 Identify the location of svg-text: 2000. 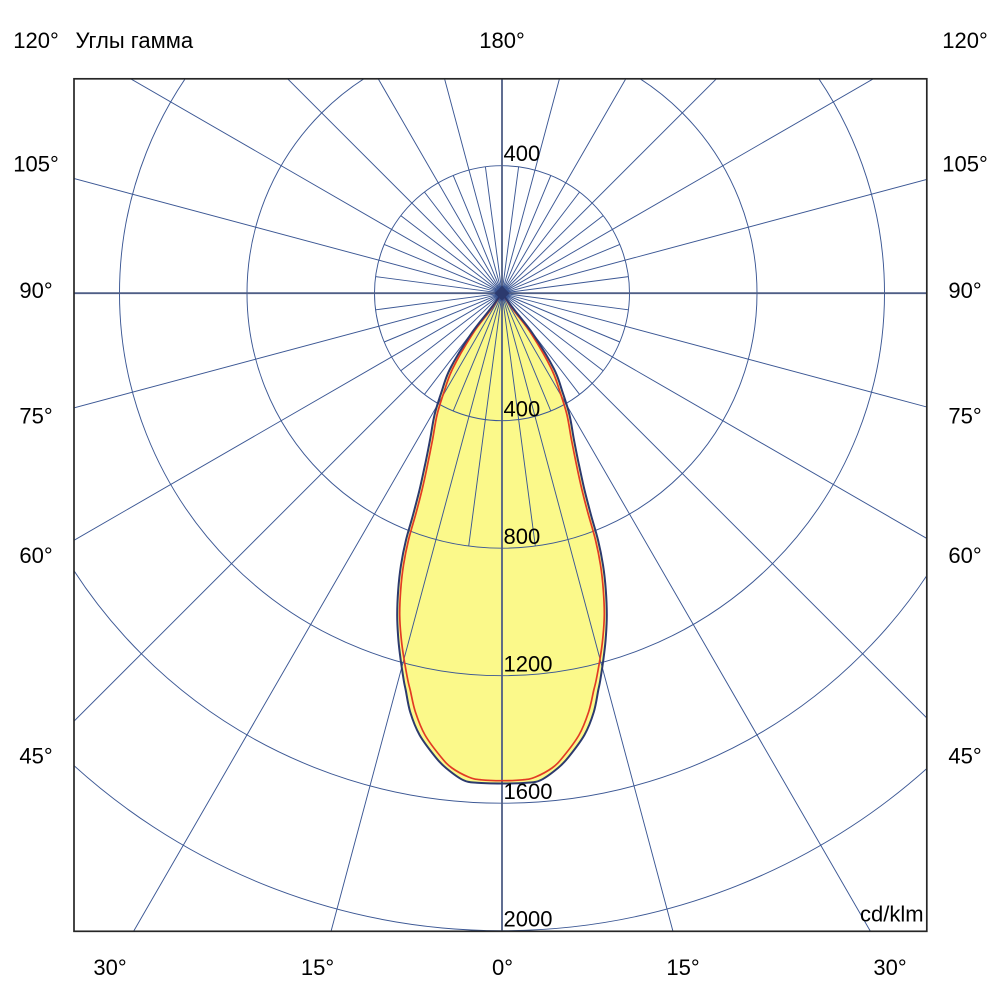
(528, 919).